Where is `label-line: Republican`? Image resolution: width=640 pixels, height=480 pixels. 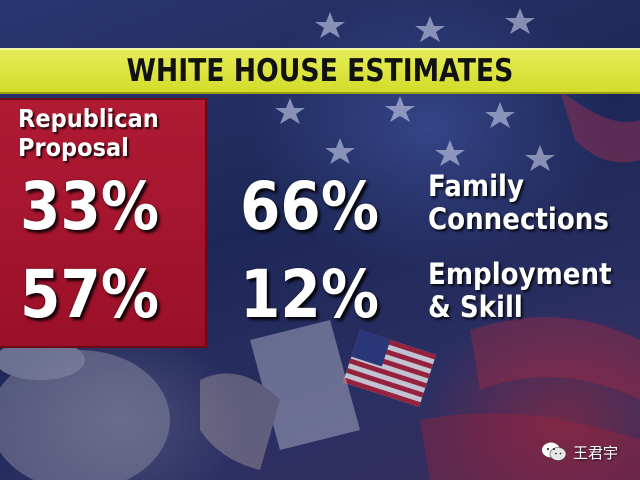 label-line: Republican is located at coordinates (88, 118).